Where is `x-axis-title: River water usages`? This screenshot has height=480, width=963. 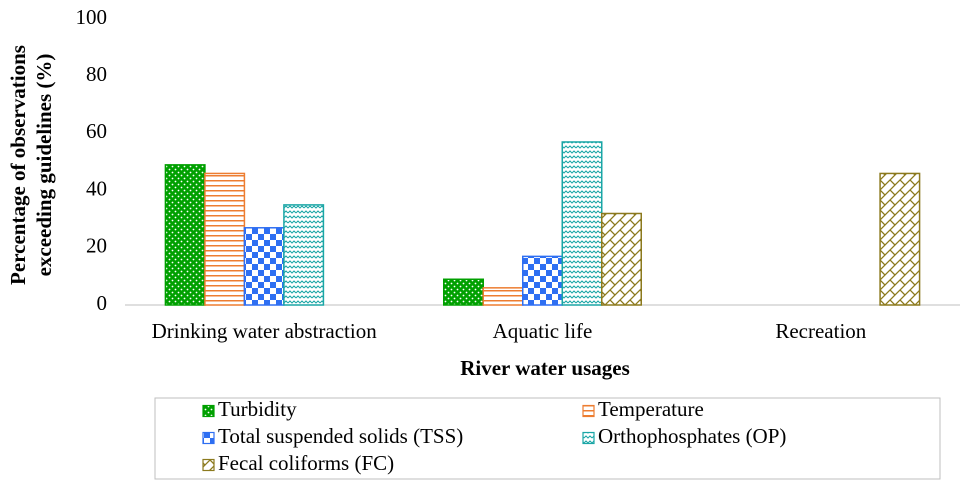 x-axis-title: River water usages is located at coordinates (545, 368).